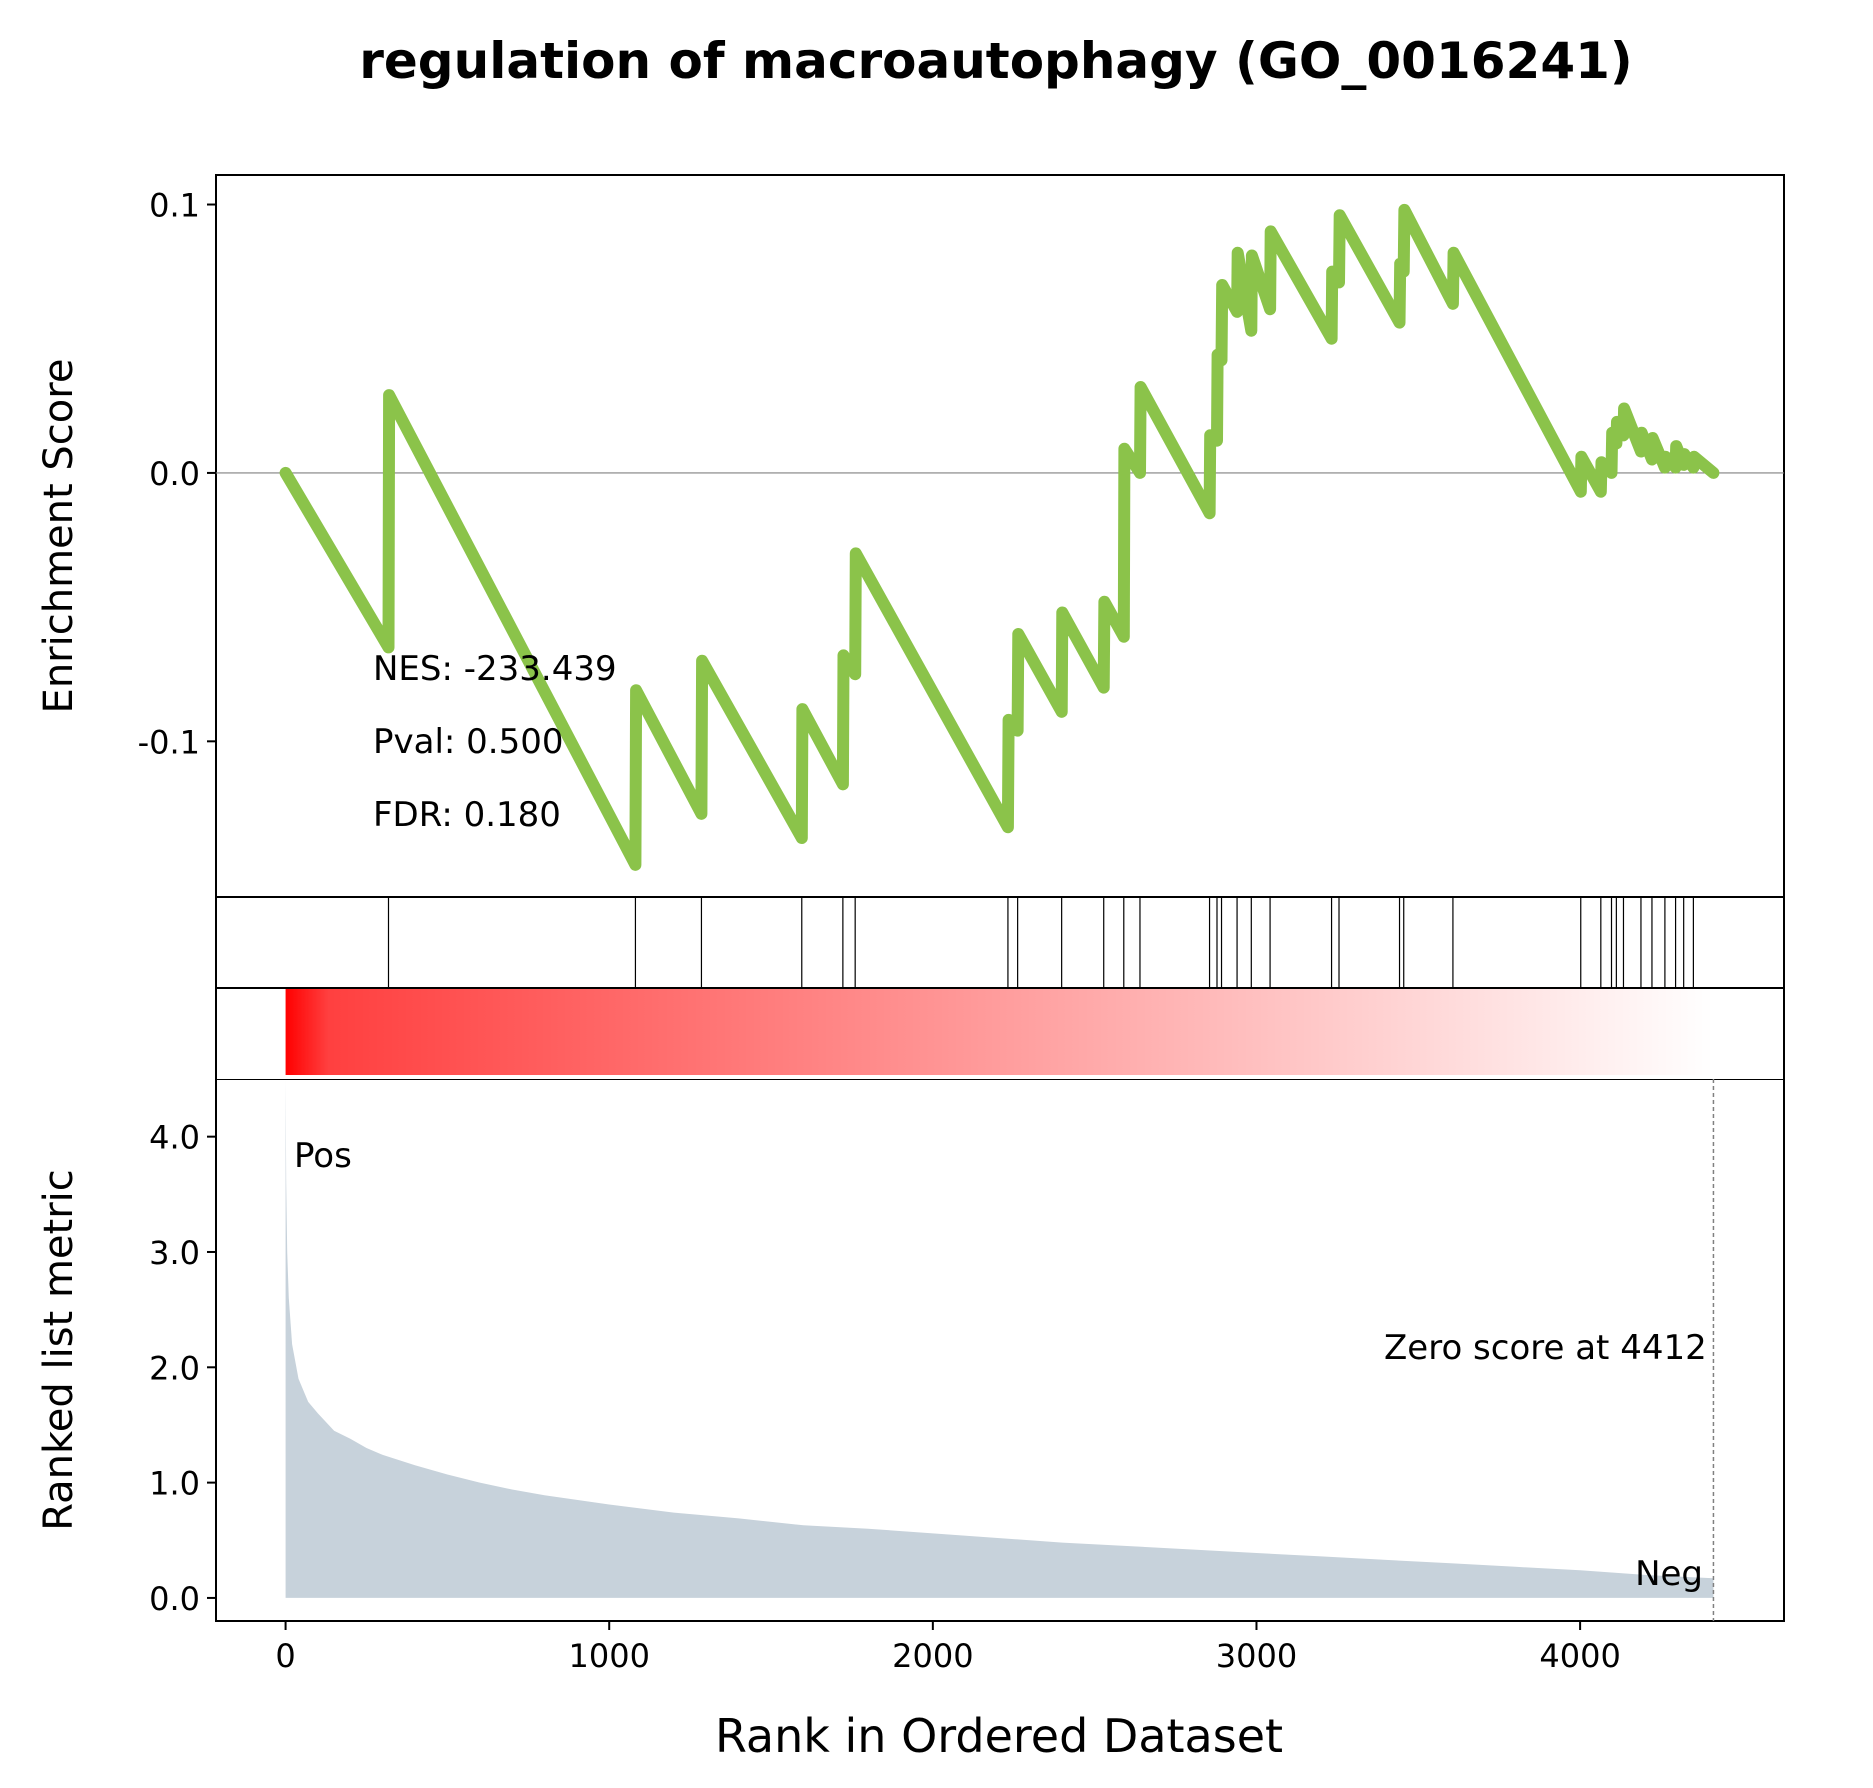 This screenshot has width=1873, height=1788. Describe the element at coordinates (174, 1484) in the screenshot. I see `metric-ytick-label: 1.0` at that location.